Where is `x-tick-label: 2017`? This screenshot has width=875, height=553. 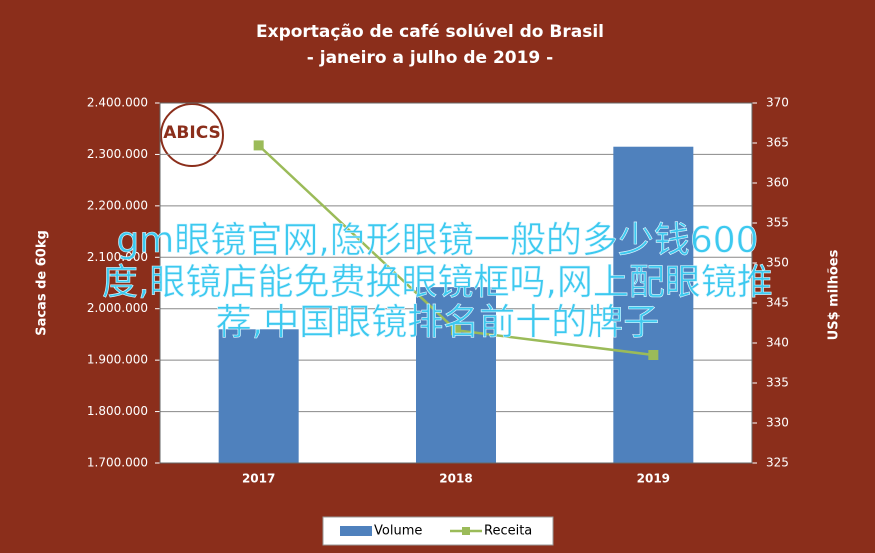 x-tick-label: 2017 is located at coordinates (258, 479).